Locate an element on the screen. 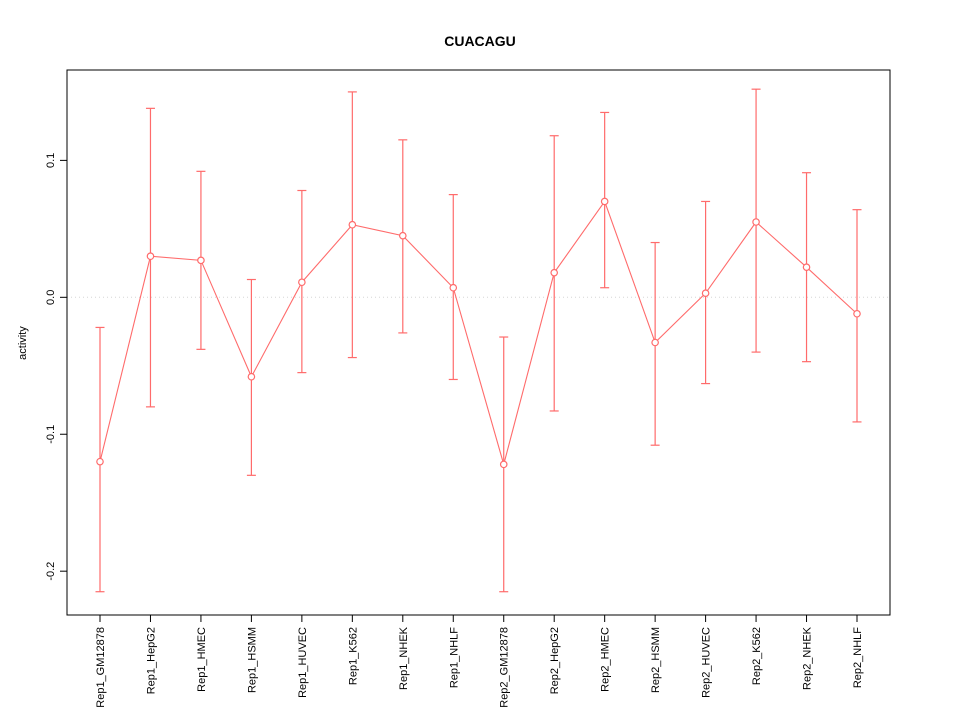 This screenshot has height=720, width=960. y-tick-label: 0.1 is located at coordinates (51, 160).